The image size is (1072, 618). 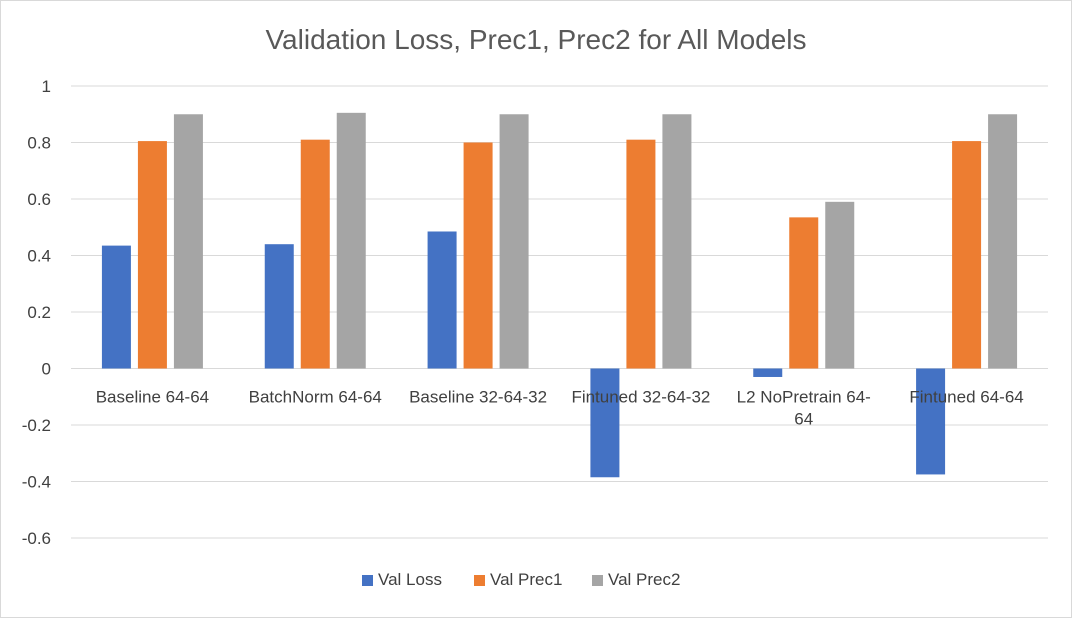 What do you see at coordinates (36, 482) in the screenshot?
I see `y-tick-label: -0.4` at bounding box center [36, 482].